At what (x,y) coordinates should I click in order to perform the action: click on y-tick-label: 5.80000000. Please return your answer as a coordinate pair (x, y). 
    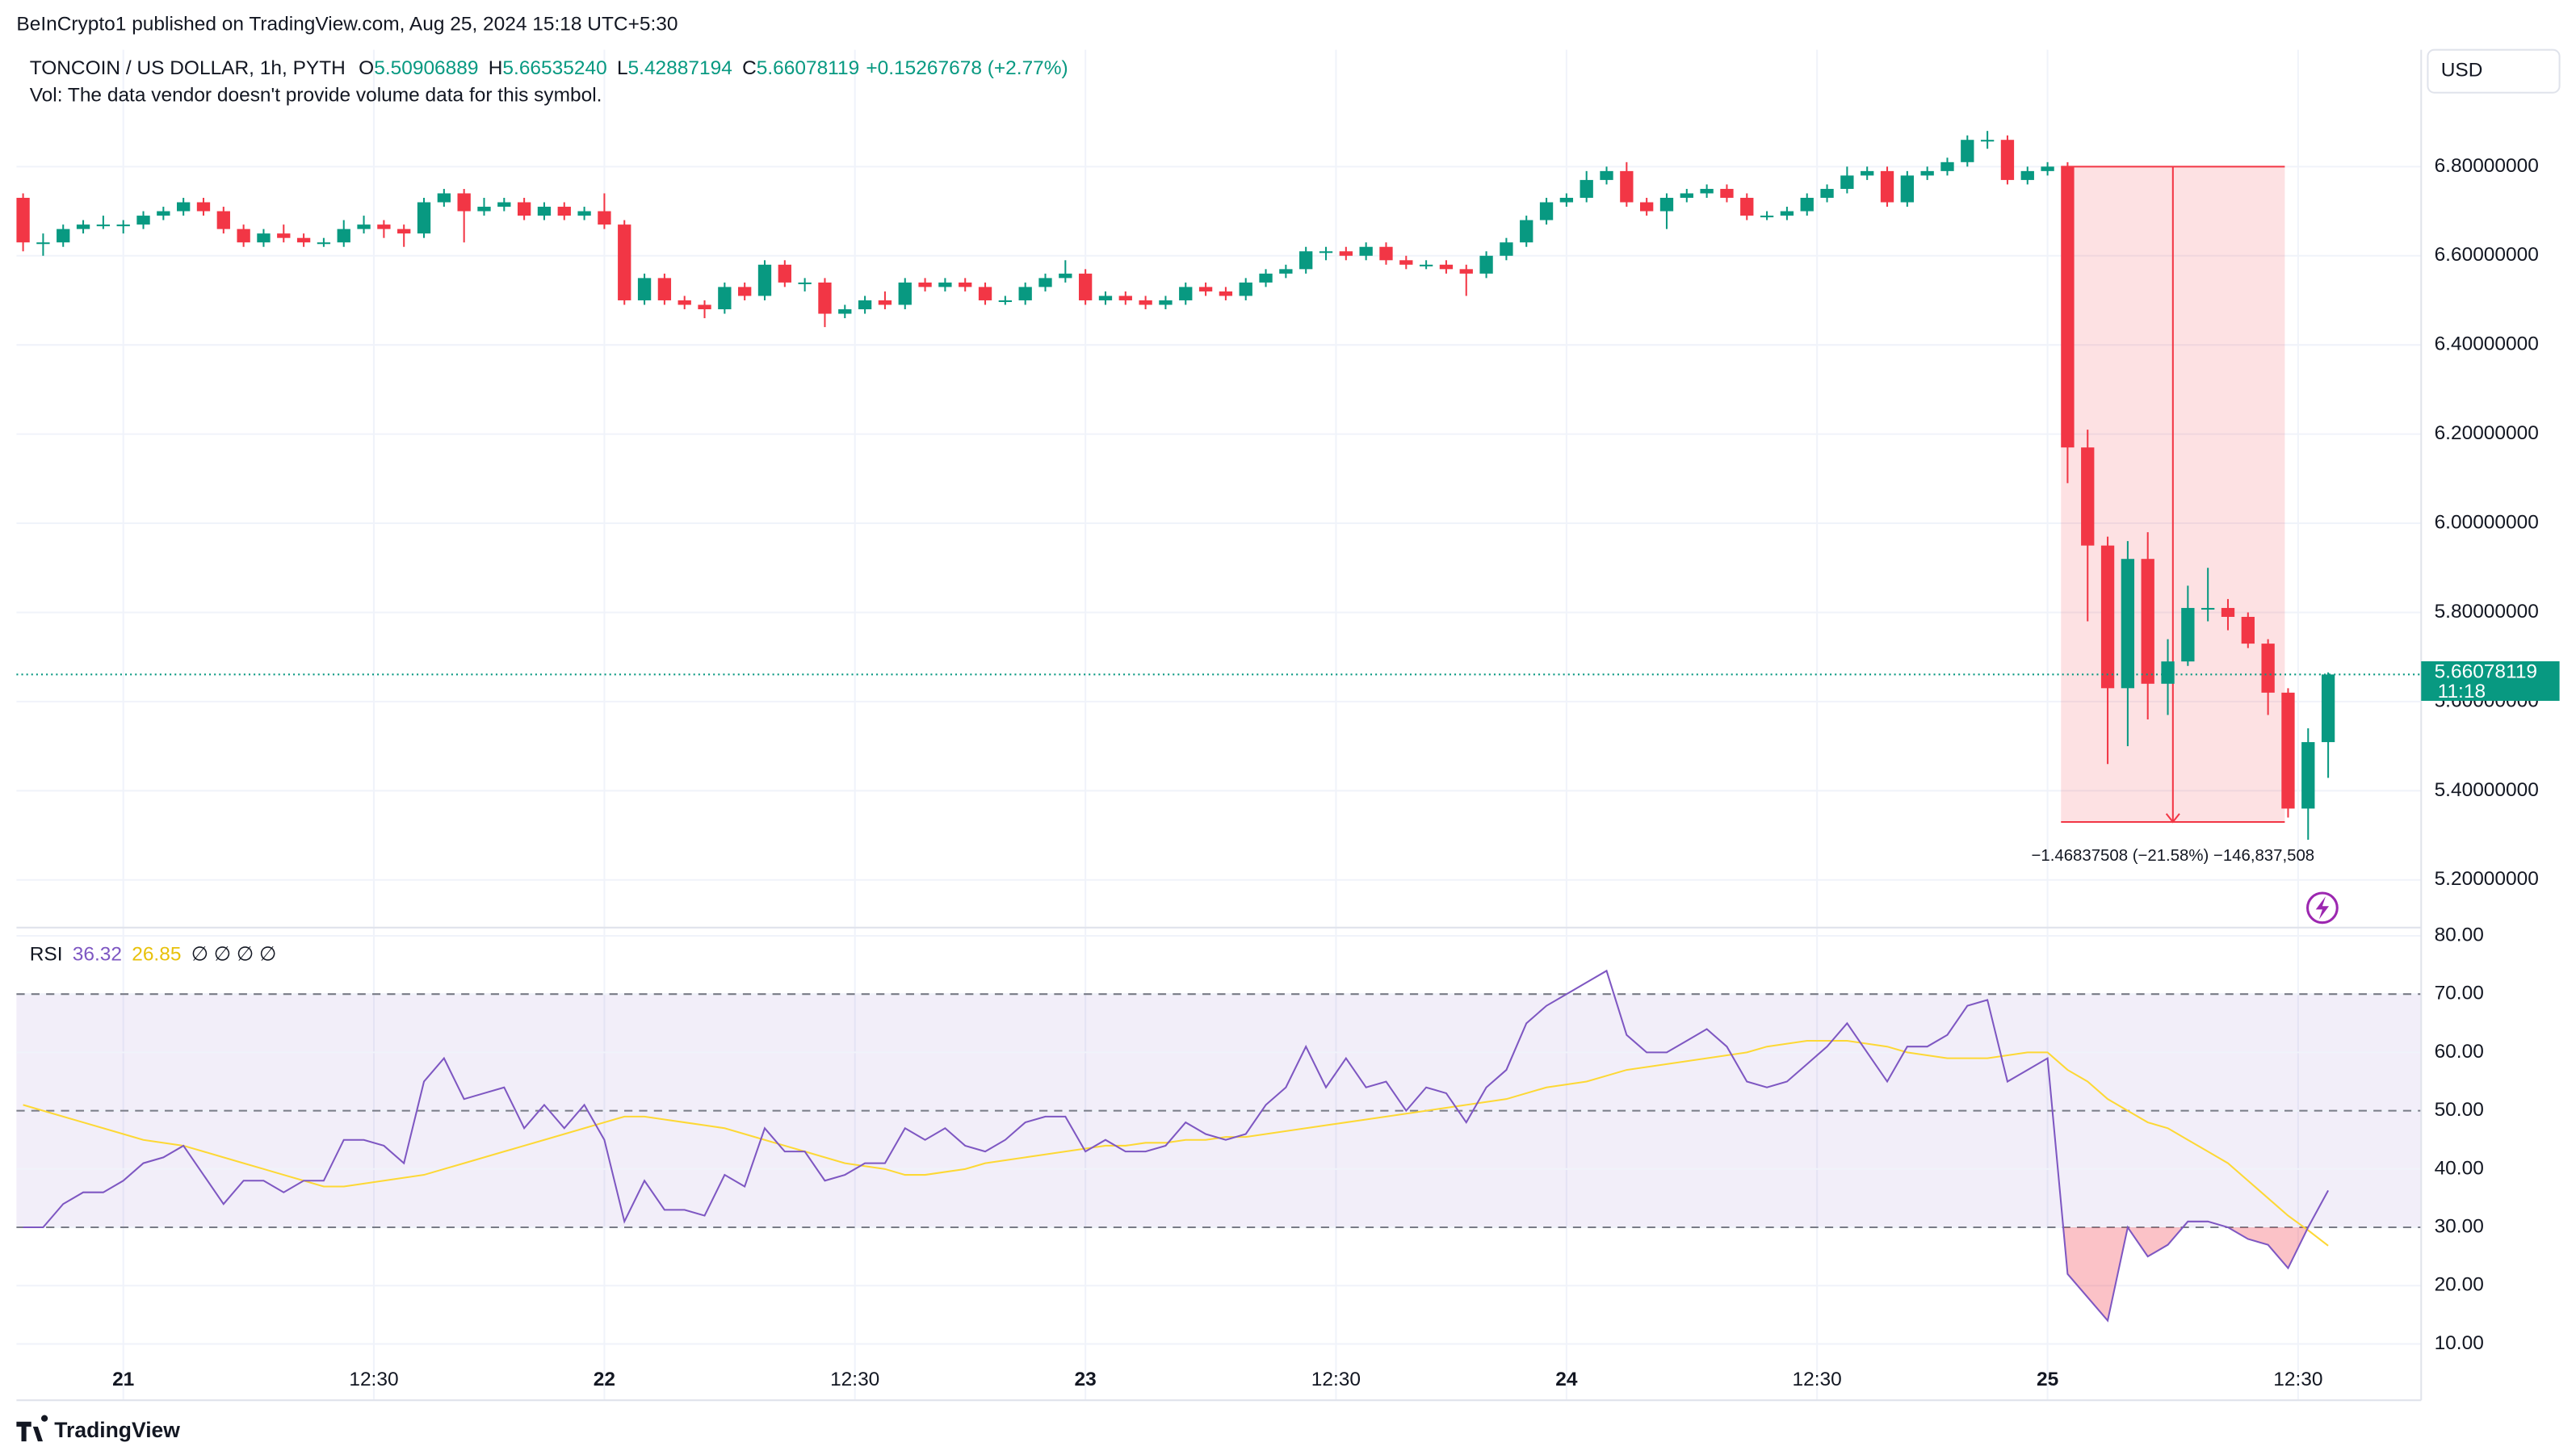
    Looking at the image, I should click on (2487, 612).